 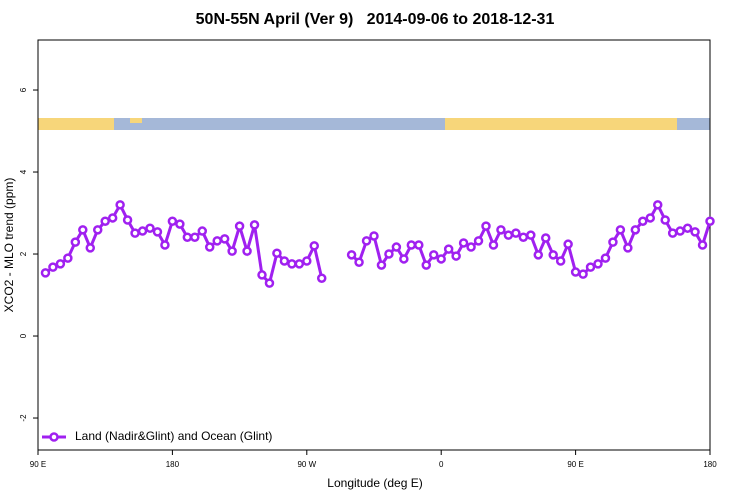 I want to click on y-tick-label: 4, so click(x=23, y=171).